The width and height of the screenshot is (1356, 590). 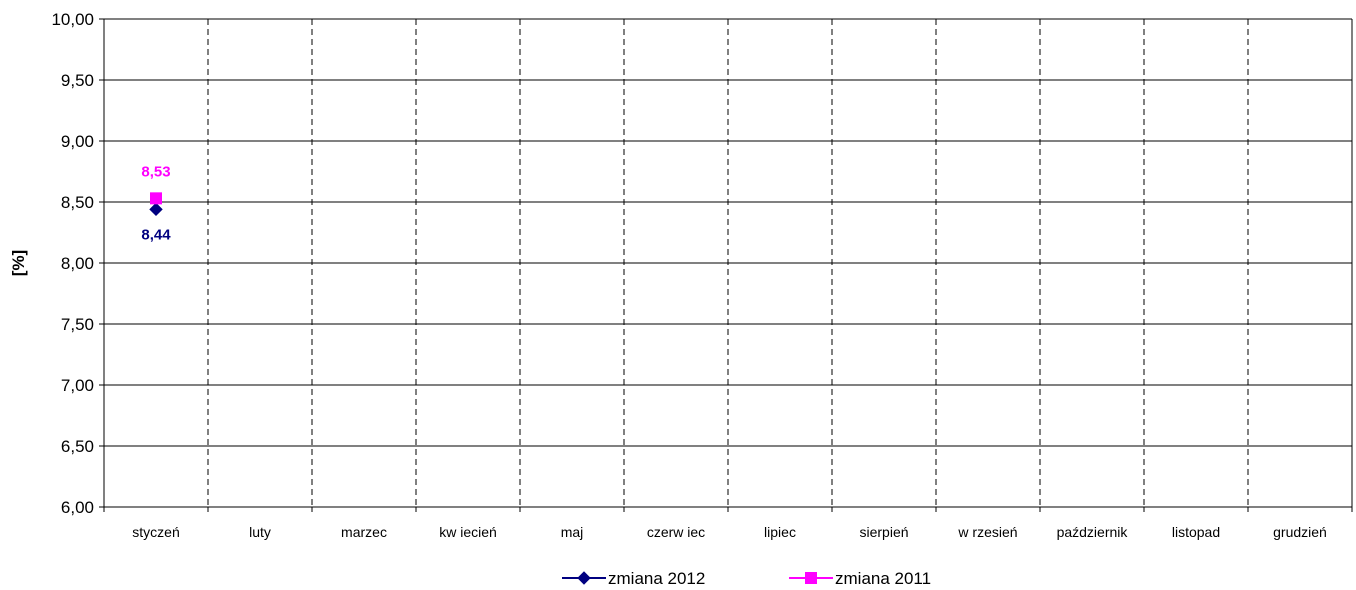 What do you see at coordinates (72, 19) in the screenshot?
I see `y-tick-label: 10,00` at bounding box center [72, 19].